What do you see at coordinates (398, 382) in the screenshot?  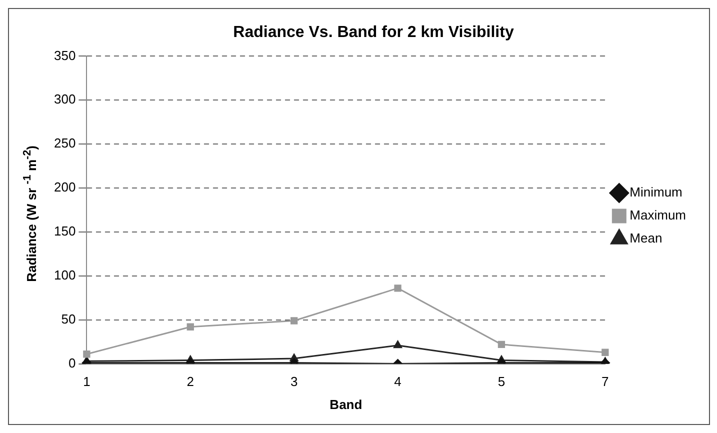 I see `x-tick-label: 4` at bounding box center [398, 382].